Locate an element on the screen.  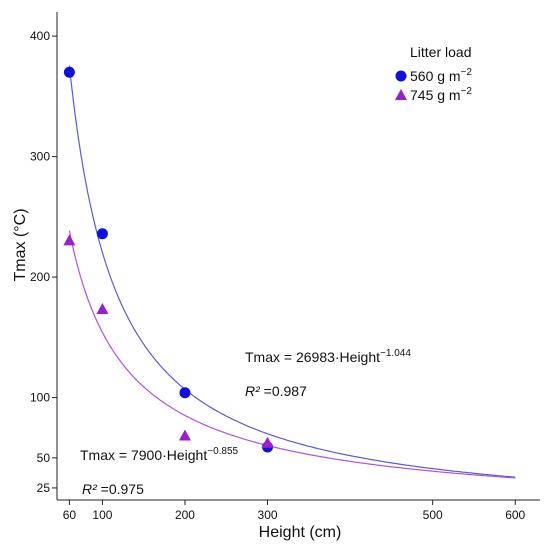
r2-1: R² =0.987 is located at coordinates (276, 391).